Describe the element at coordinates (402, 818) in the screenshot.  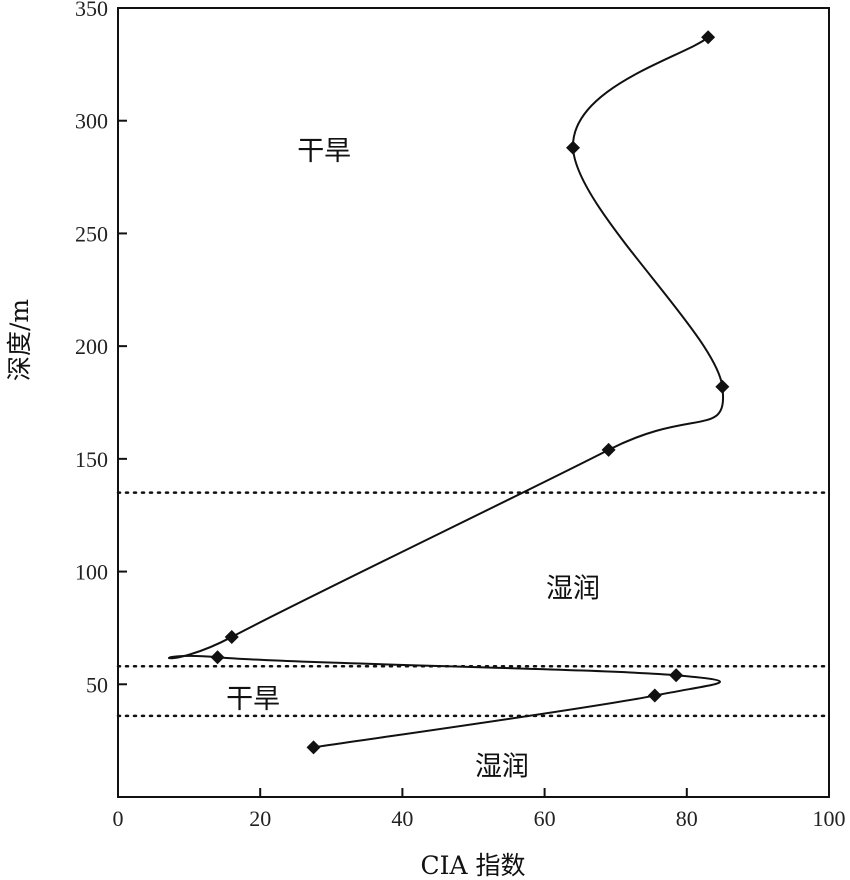
I see `x-tick-label: 40` at that location.